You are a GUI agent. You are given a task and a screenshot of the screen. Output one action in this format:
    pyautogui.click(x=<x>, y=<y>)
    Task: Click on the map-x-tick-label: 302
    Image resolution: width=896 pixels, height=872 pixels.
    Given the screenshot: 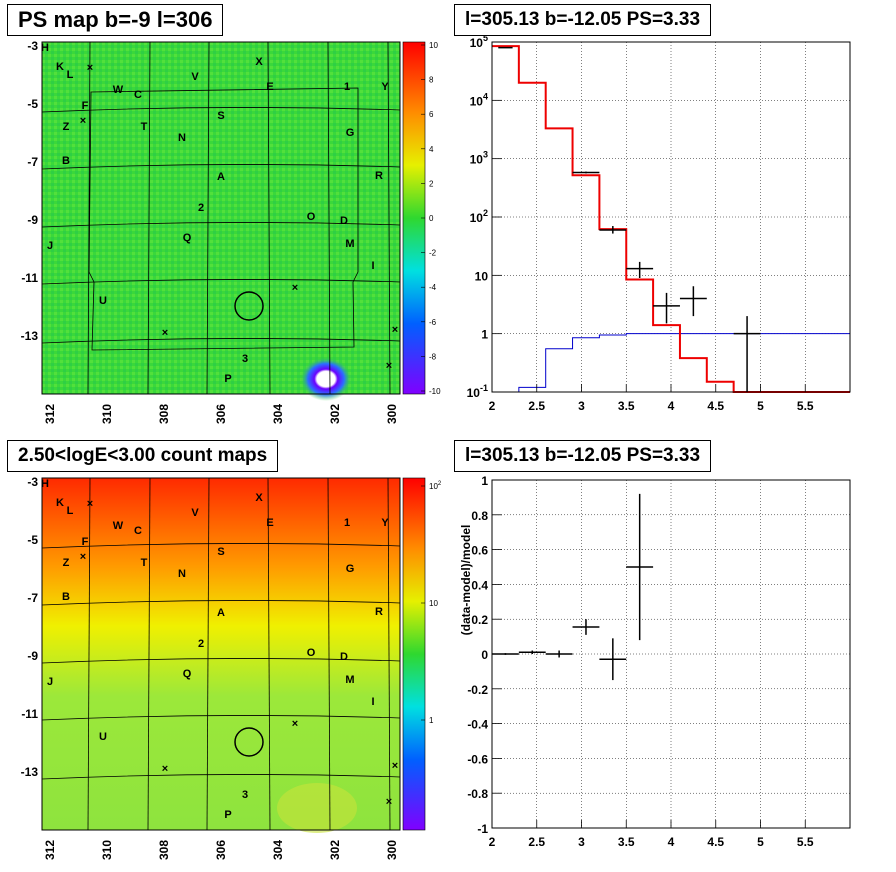 What is the action you would take?
    pyautogui.click(x=335, y=414)
    